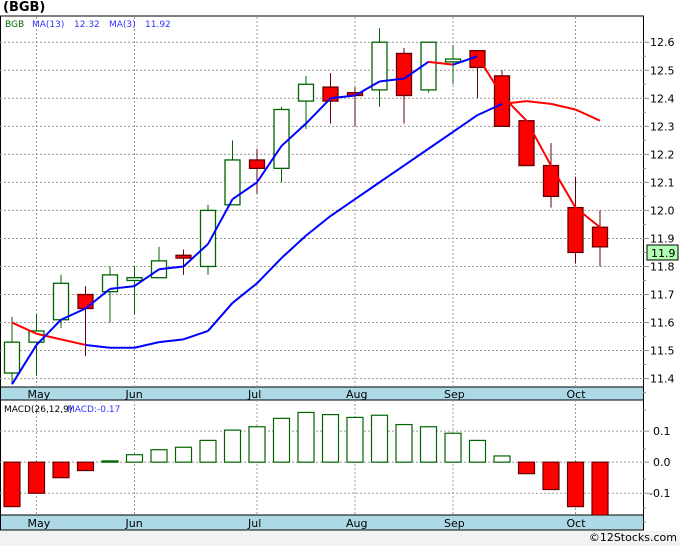  Describe the element at coordinates (87, 25) in the screenshot. I see `legend-ma13-value: 12.32` at that location.